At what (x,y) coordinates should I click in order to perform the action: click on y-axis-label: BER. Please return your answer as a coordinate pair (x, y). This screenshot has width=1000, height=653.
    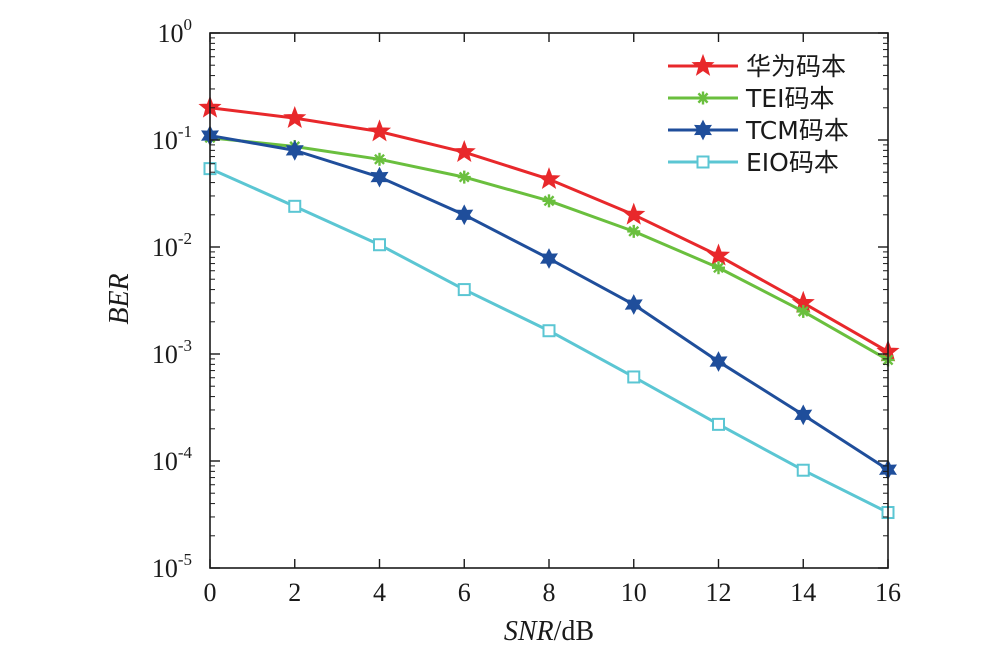
    Looking at the image, I should click on (119, 298).